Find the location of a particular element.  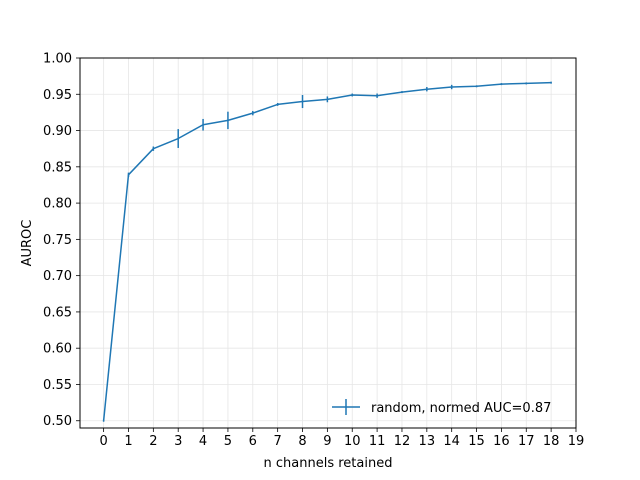

x-tick-label: 17 is located at coordinates (526, 441).